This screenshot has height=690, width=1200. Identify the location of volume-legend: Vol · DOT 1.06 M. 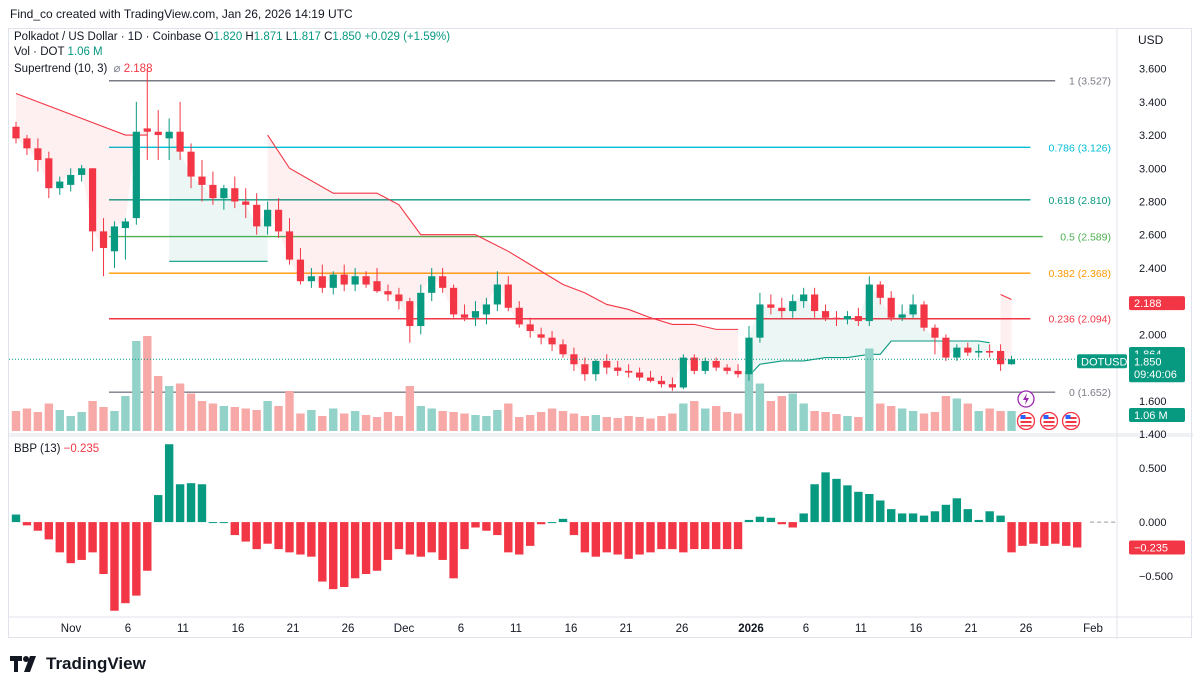
(58, 52).